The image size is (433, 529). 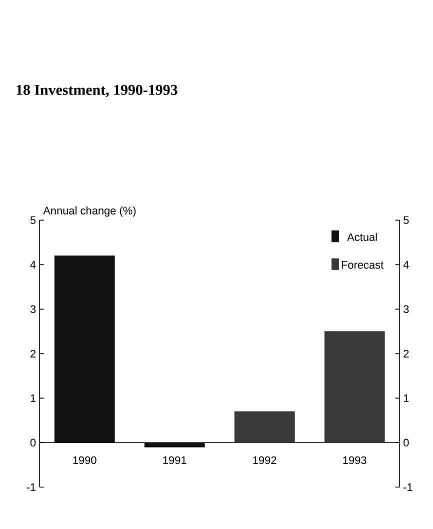 What do you see at coordinates (408, 487) in the screenshot?
I see `y2-tick-label: -1` at bounding box center [408, 487].